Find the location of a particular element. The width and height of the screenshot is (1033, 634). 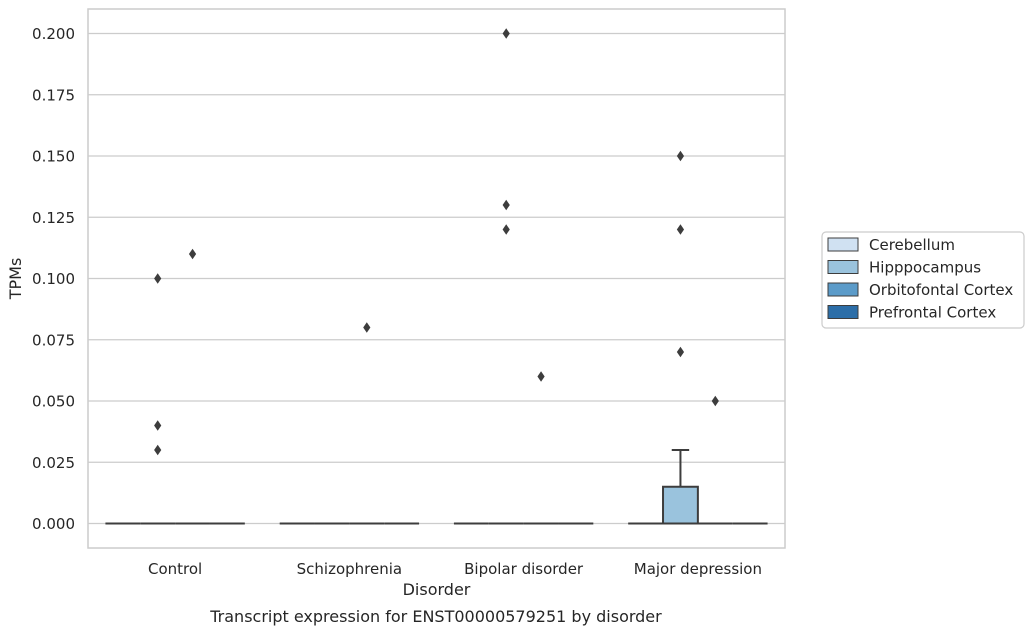

y-tick-label: 0.100 is located at coordinates (53, 279).